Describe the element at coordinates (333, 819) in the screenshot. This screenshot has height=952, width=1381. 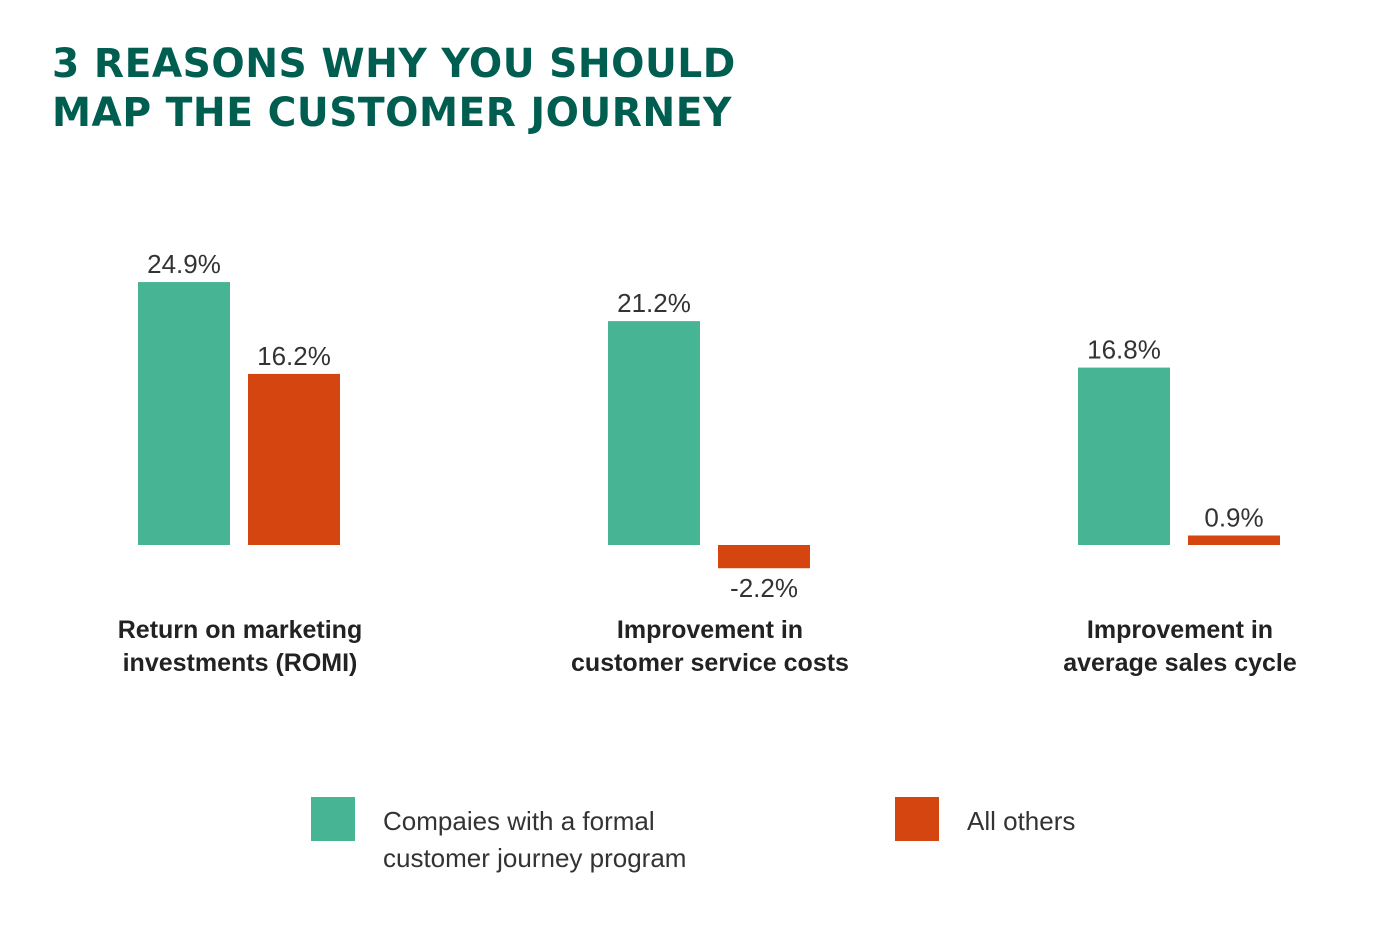
I see `legend-swatch-green` at that location.